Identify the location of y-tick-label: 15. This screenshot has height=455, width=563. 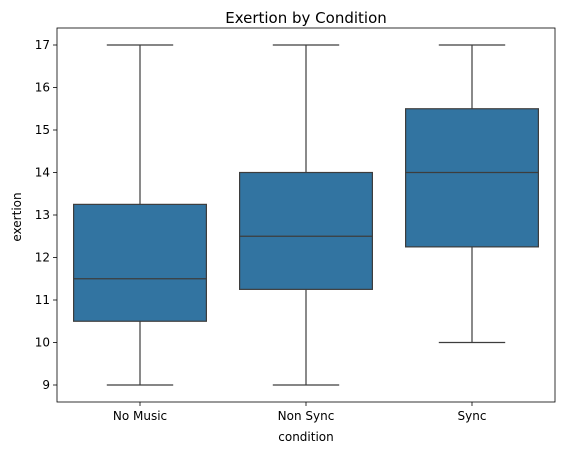
(42, 130).